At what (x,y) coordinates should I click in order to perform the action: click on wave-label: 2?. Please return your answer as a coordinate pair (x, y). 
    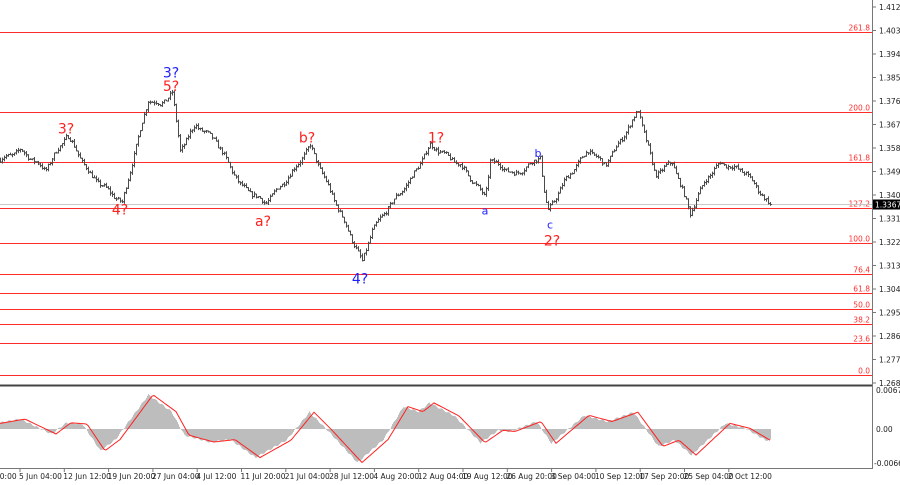
    Looking at the image, I should click on (552, 242).